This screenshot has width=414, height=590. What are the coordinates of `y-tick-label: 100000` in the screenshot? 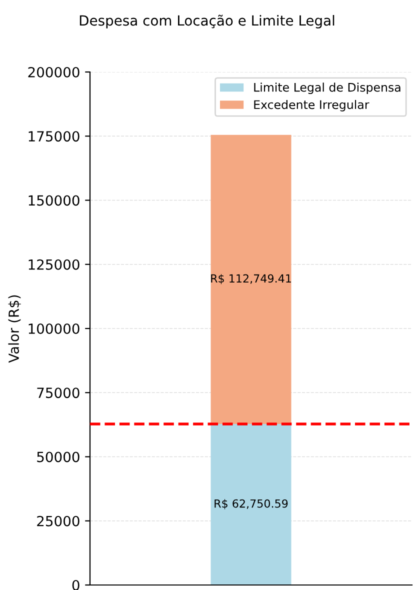 It's located at (54, 328).